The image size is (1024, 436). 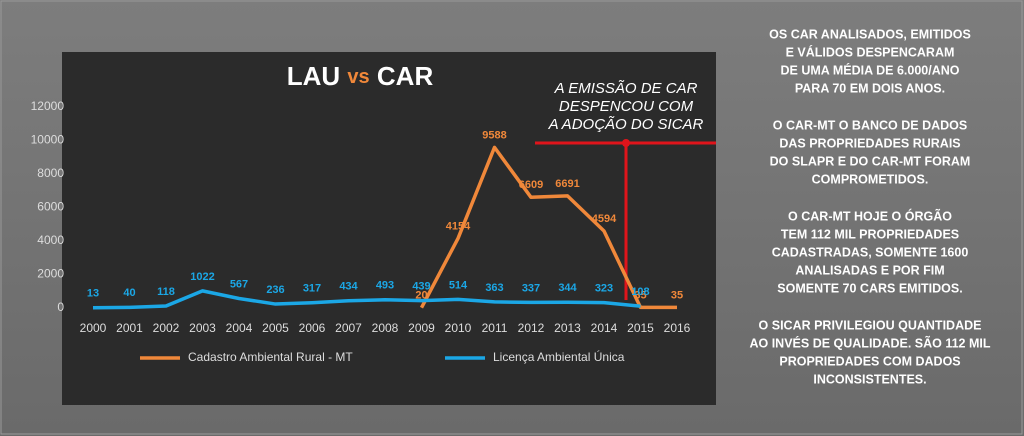 What do you see at coordinates (458, 328) in the screenshot?
I see `x-tick-label: 2010` at bounding box center [458, 328].